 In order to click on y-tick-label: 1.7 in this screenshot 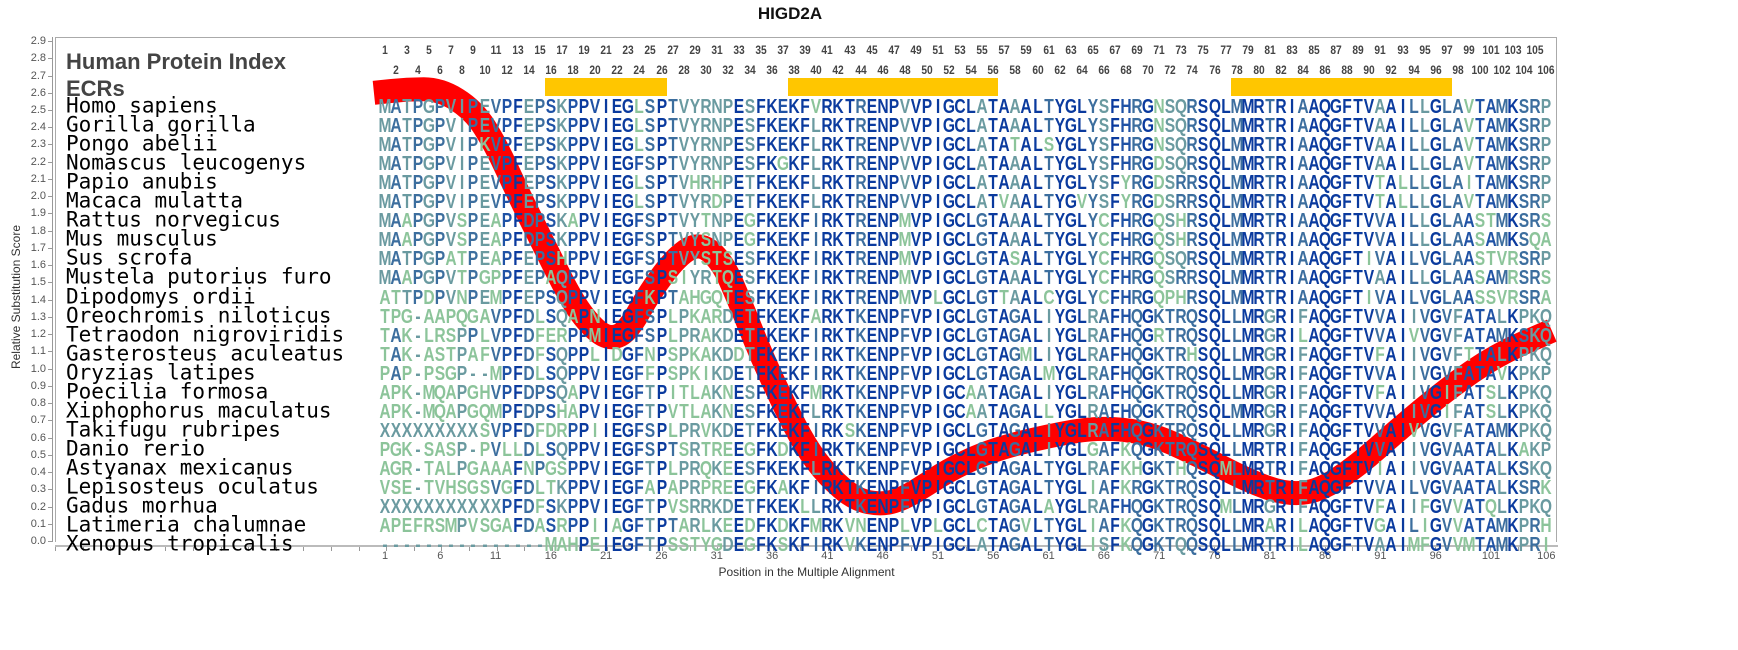, I will do `click(34, 248)`.